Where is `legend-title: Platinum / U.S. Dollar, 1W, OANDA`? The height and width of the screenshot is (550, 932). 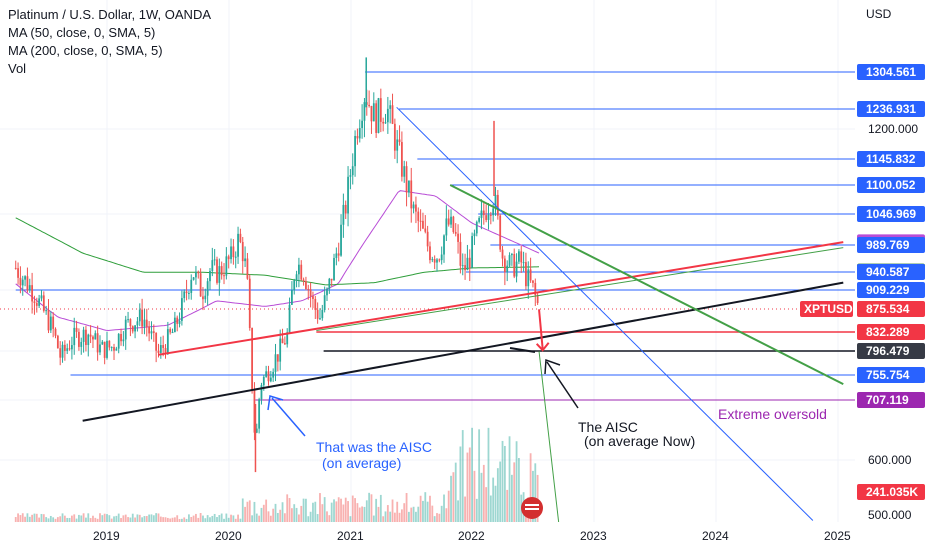
legend-title: Platinum / U.S. Dollar, 1W, OANDA is located at coordinates (110, 14).